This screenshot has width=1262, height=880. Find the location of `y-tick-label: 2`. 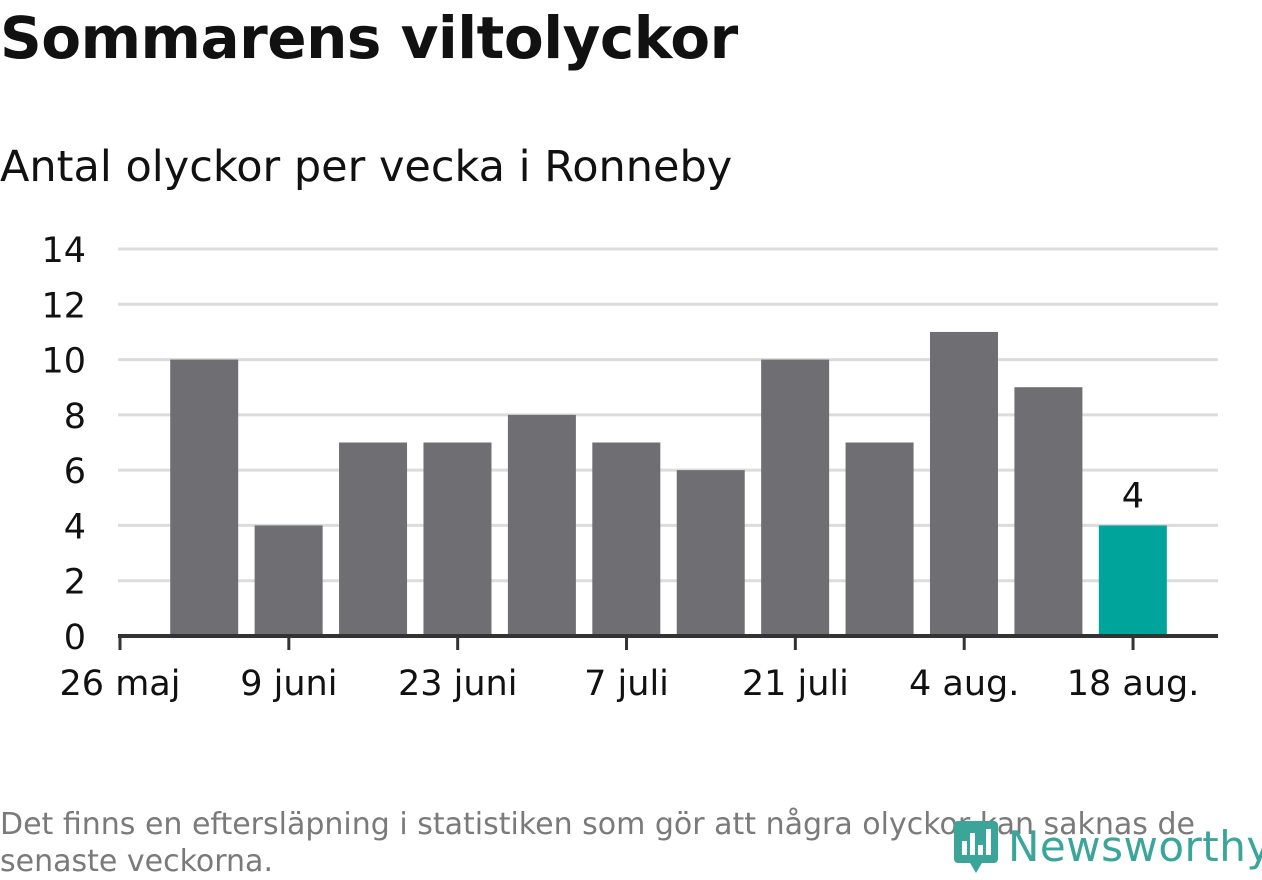

y-tick-label: 2 is located at coordinates (75, 583).